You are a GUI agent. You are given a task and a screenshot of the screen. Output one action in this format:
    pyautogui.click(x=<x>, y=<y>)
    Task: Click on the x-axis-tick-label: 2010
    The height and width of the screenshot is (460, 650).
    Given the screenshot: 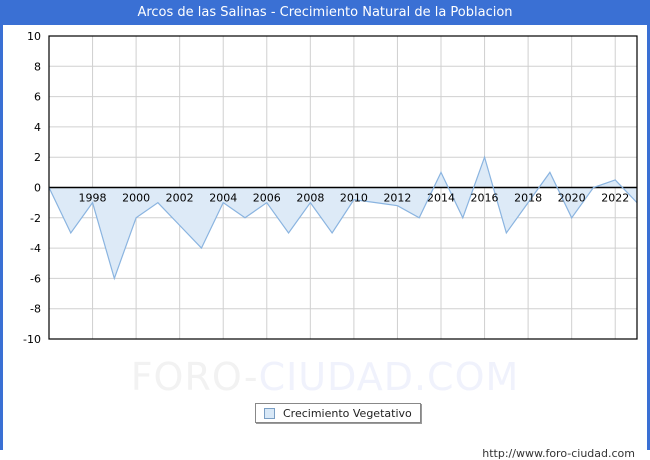 What is the action you would take?
    pyautogui.click(x=354, y=198)
    